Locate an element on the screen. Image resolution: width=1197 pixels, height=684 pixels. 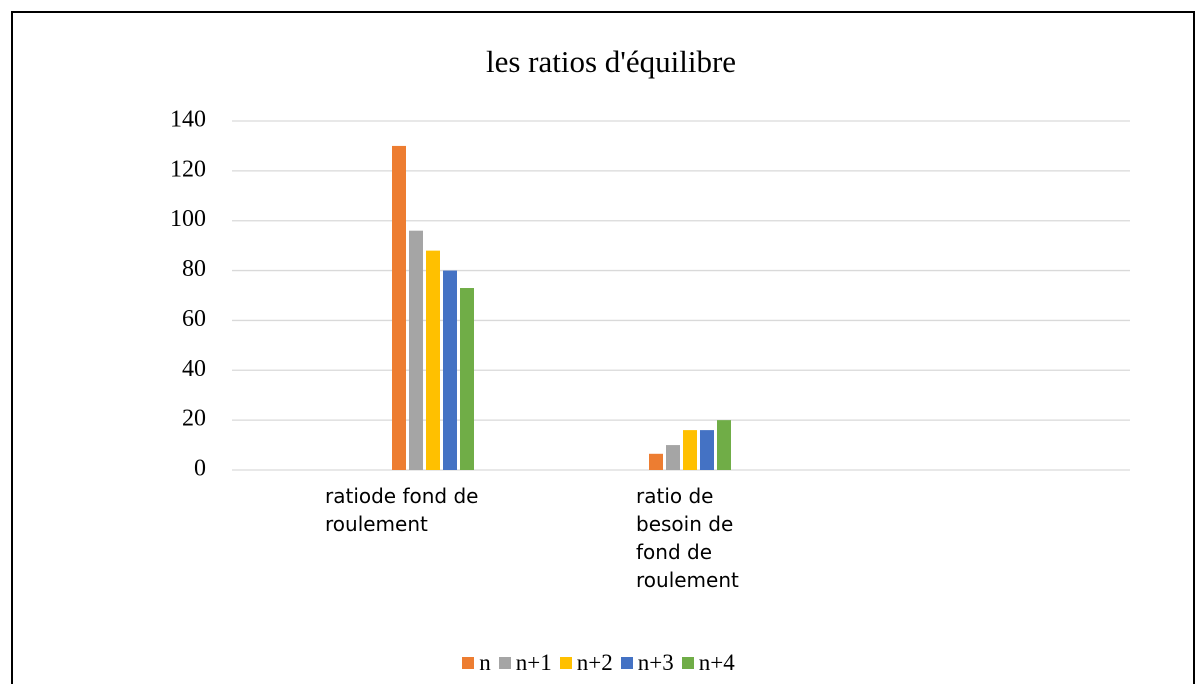
y-tick-label: 60 is located at coordinates (194, 319).